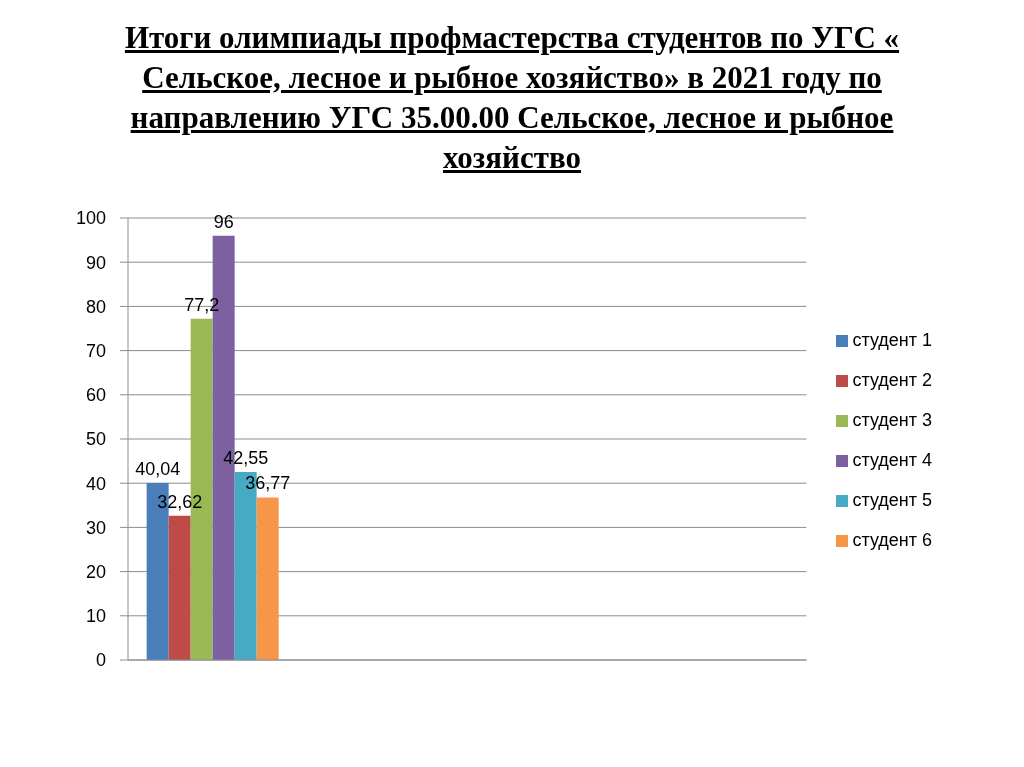  What do you see at coordinates (158, 469) in the screenshot?
I see `data-label: 40,04` at bounding box center [158, 469].